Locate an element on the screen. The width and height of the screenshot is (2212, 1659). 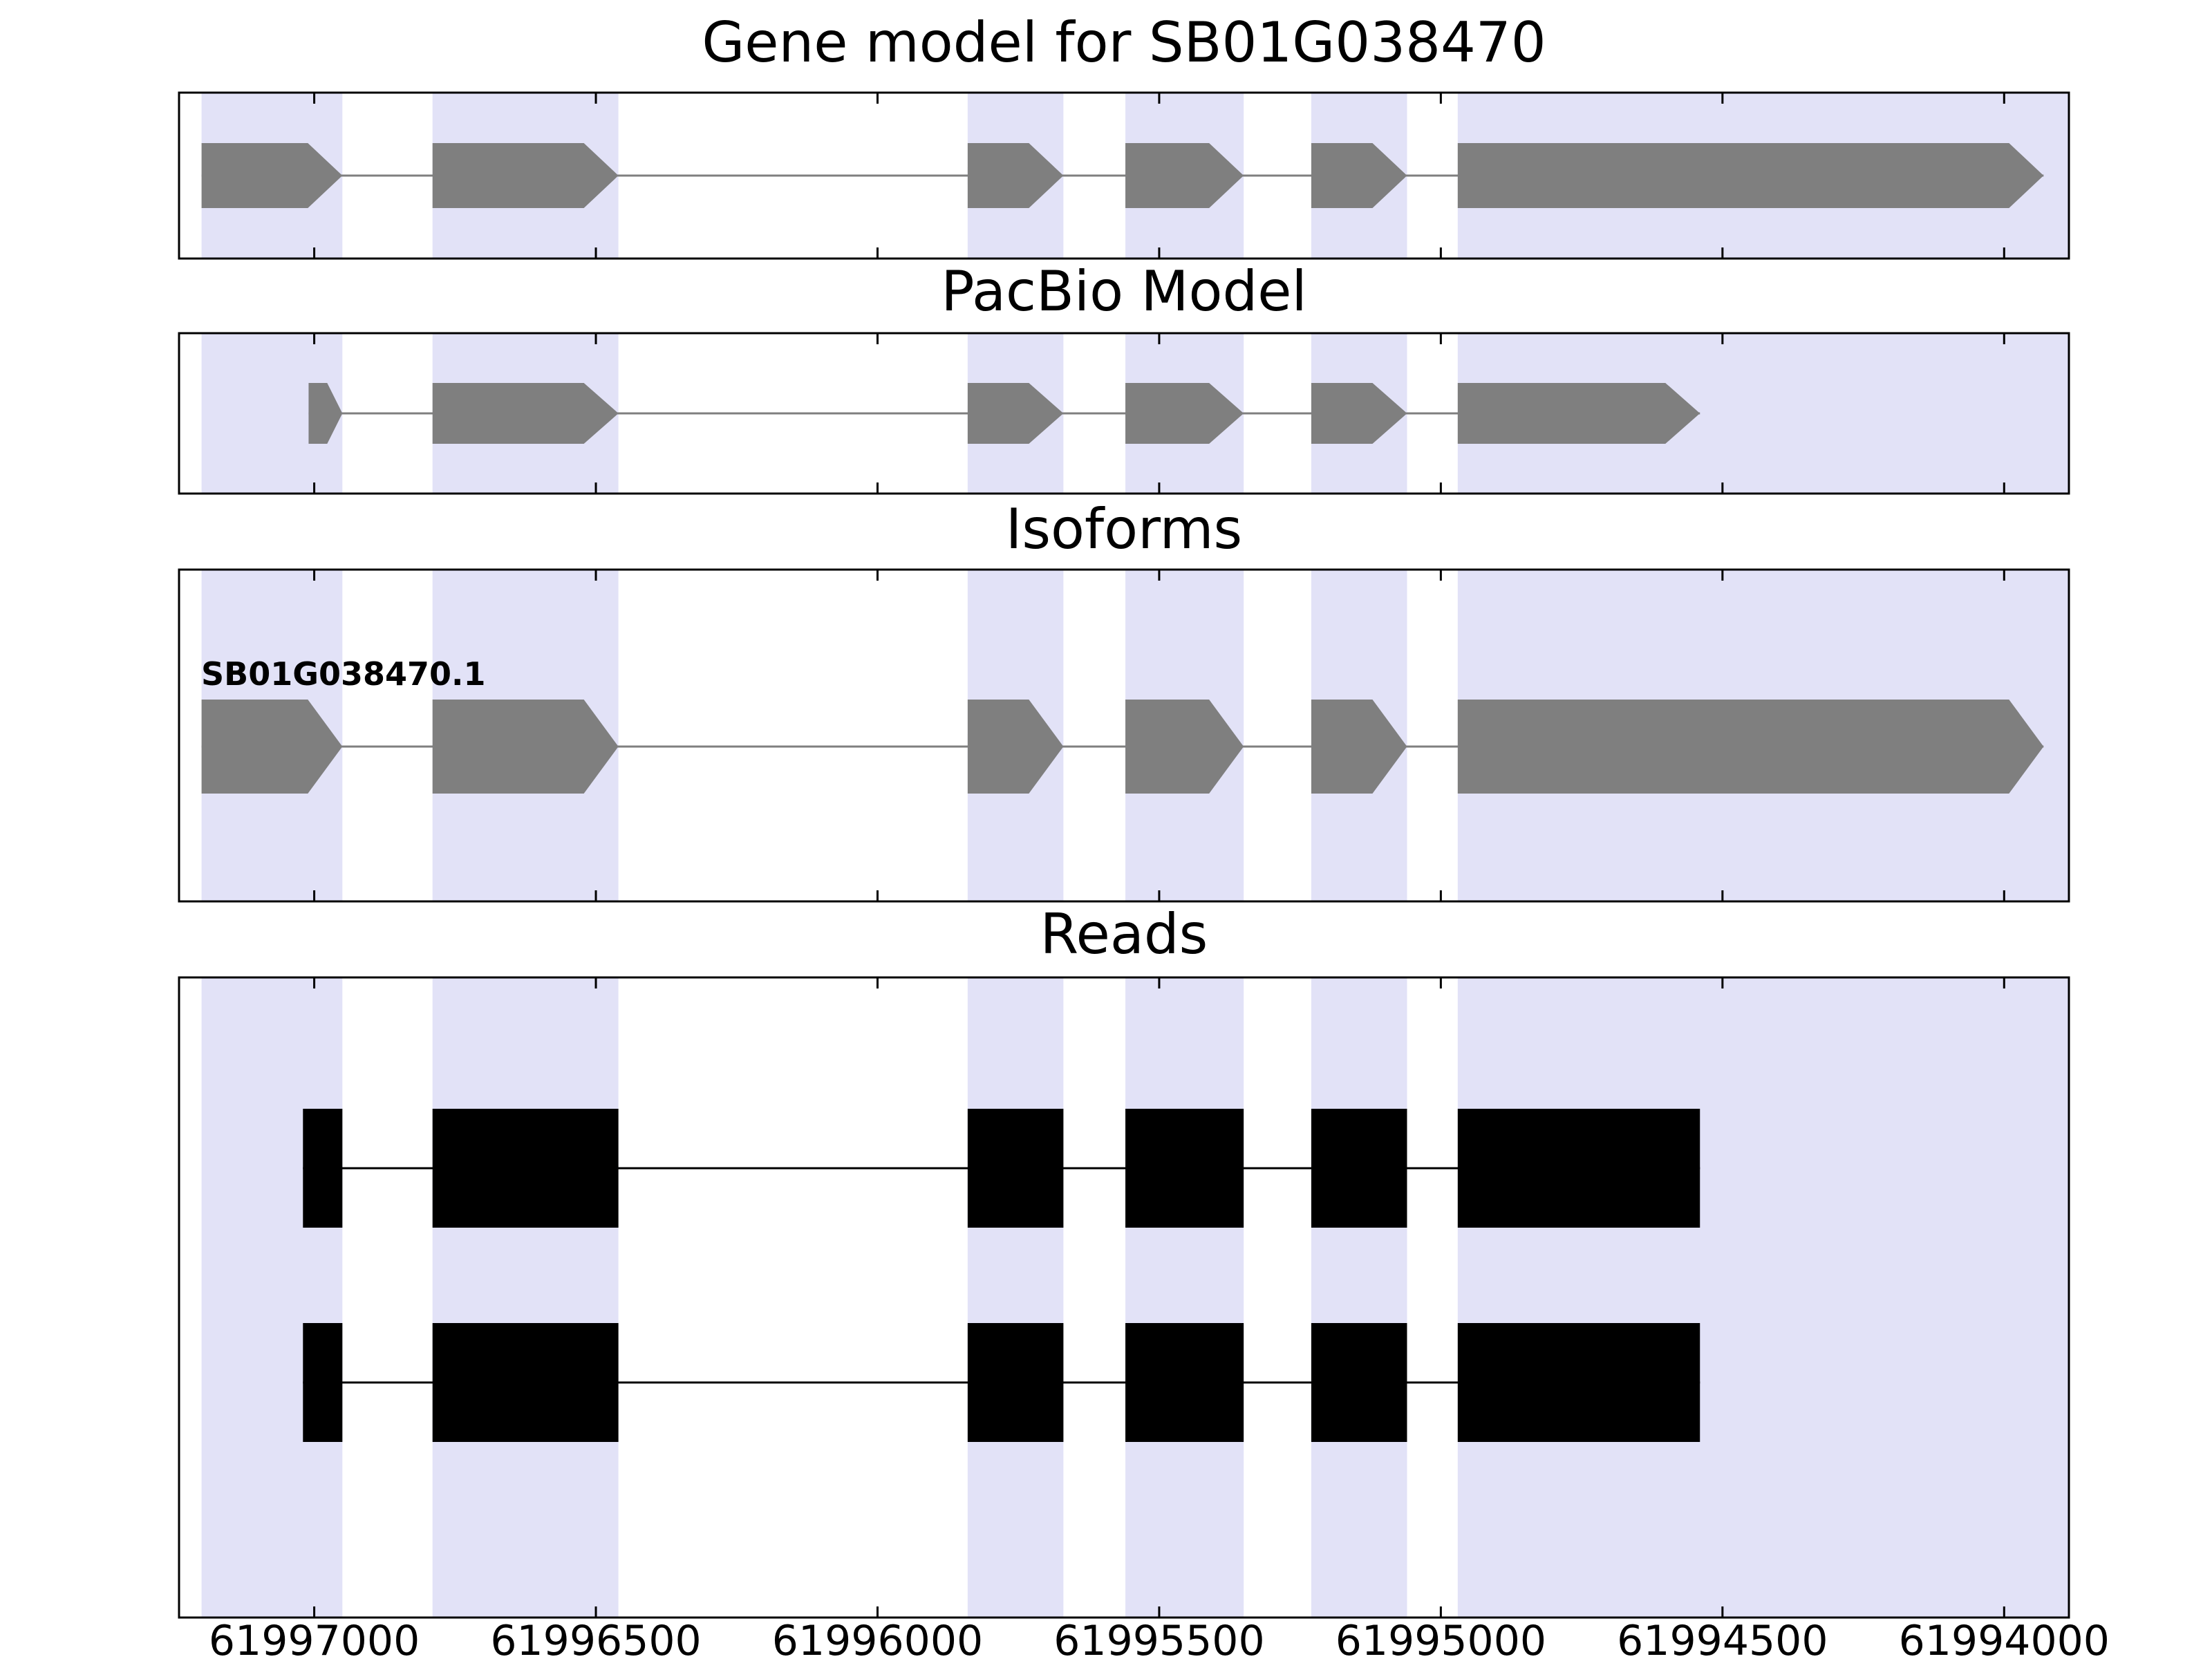
x-tick-label: 61997000 is located at coordinates (314, 1638).